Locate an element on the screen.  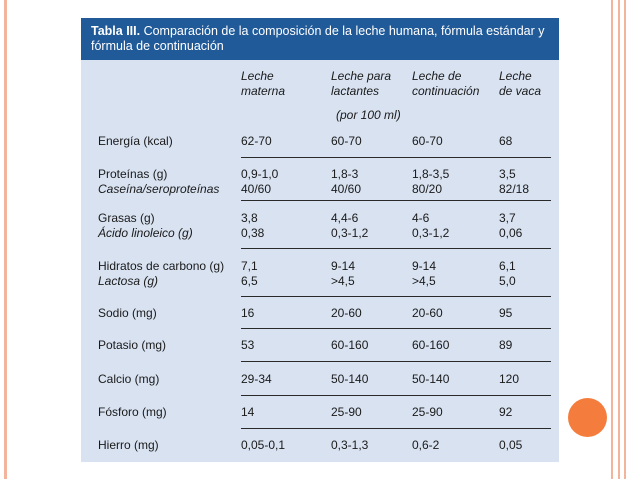
value: 68 is located at coordinates (506, 141).